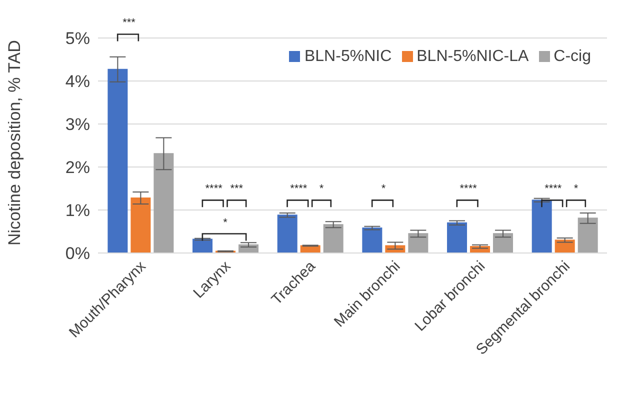 This screenshot has width=623, height=409. Describe the element at coordinates (348, 56) in the screenshot. I see `legend-label: BLN-5%NIC` at that location.